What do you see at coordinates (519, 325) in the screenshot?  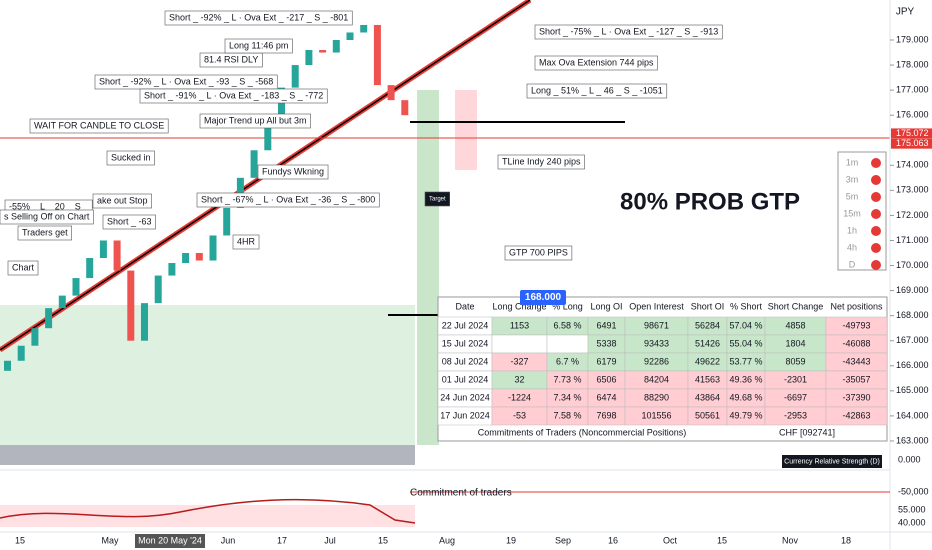 I see `table-cell-text: 1153` at bounding box center [519, 325].